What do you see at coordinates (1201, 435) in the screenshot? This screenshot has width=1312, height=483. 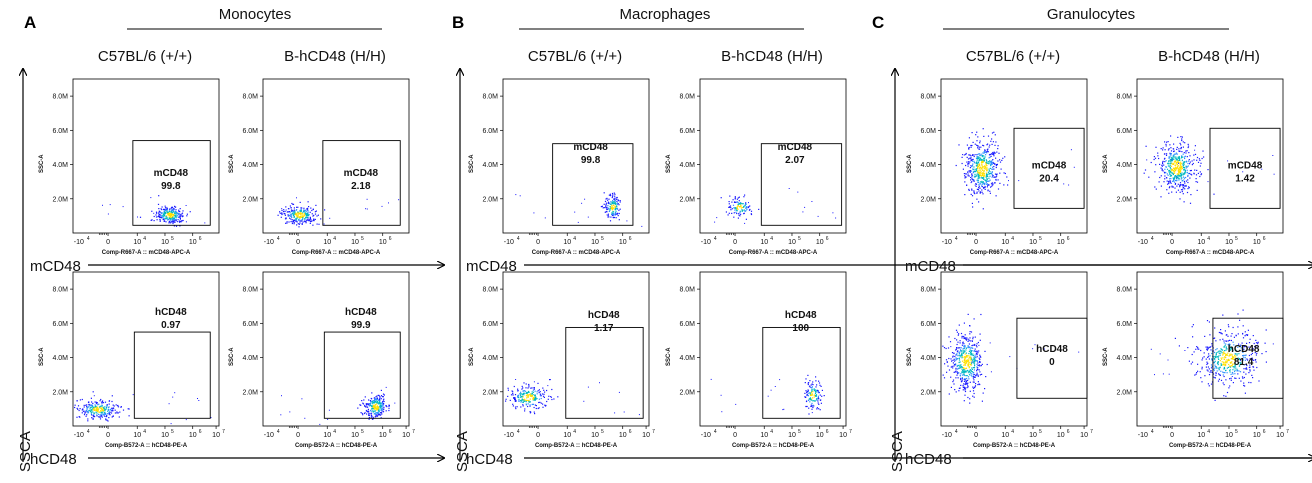 I see `x-tick-label: 10` at bounding box center [1201, 435].